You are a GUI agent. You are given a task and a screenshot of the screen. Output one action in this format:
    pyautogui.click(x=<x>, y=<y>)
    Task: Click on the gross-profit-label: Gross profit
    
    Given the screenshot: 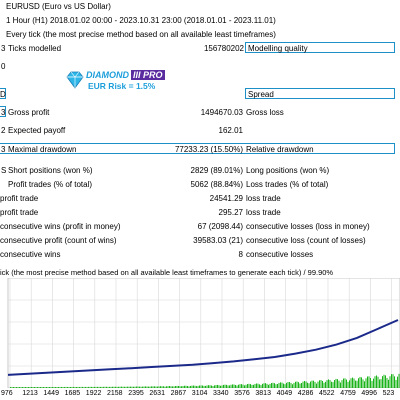 What is the action you would take?
    pyautogui.click(x=29, y=112)
    